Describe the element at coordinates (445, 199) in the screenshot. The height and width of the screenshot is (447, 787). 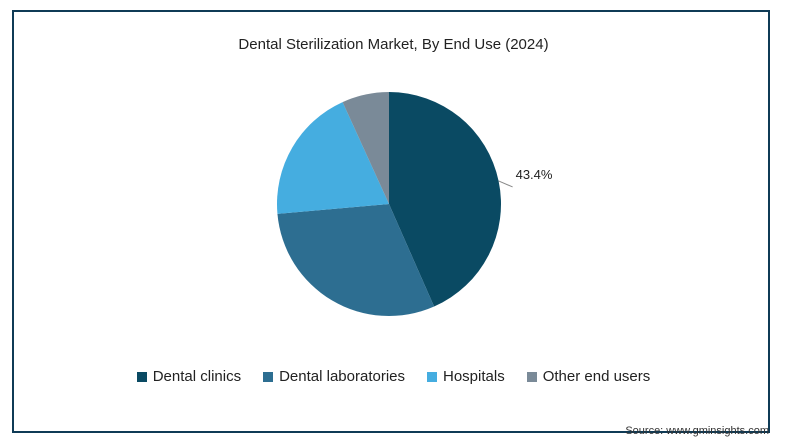
I see `pie-slice-dental-clinics` at that location.